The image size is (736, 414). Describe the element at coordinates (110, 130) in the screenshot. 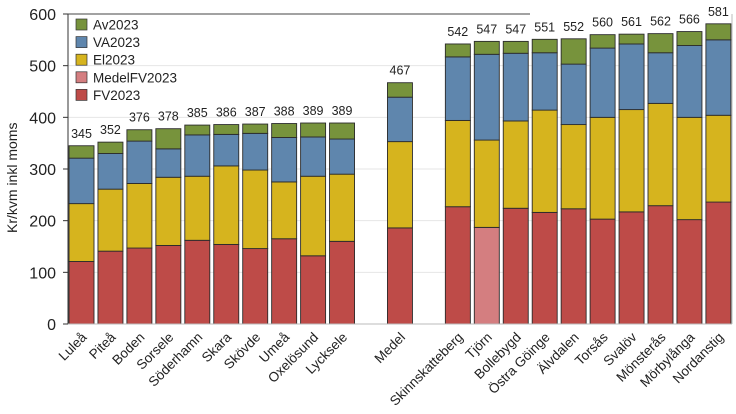

I see `total-data-label: 352` at that location.